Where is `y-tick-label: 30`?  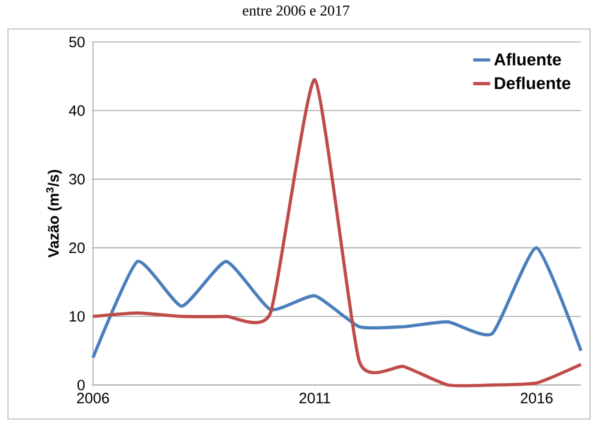
y-tick-label: 30 is located at coordinates (77, 179).